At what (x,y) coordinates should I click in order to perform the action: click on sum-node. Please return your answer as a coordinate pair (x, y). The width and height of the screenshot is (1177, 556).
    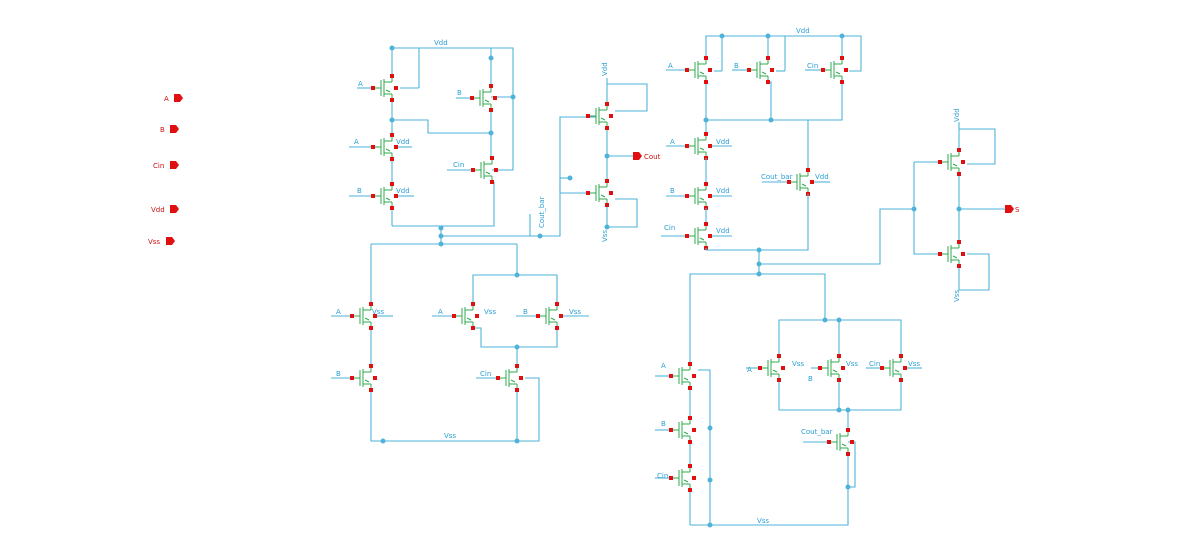
    Looking at the image, I should click on (803, 279).